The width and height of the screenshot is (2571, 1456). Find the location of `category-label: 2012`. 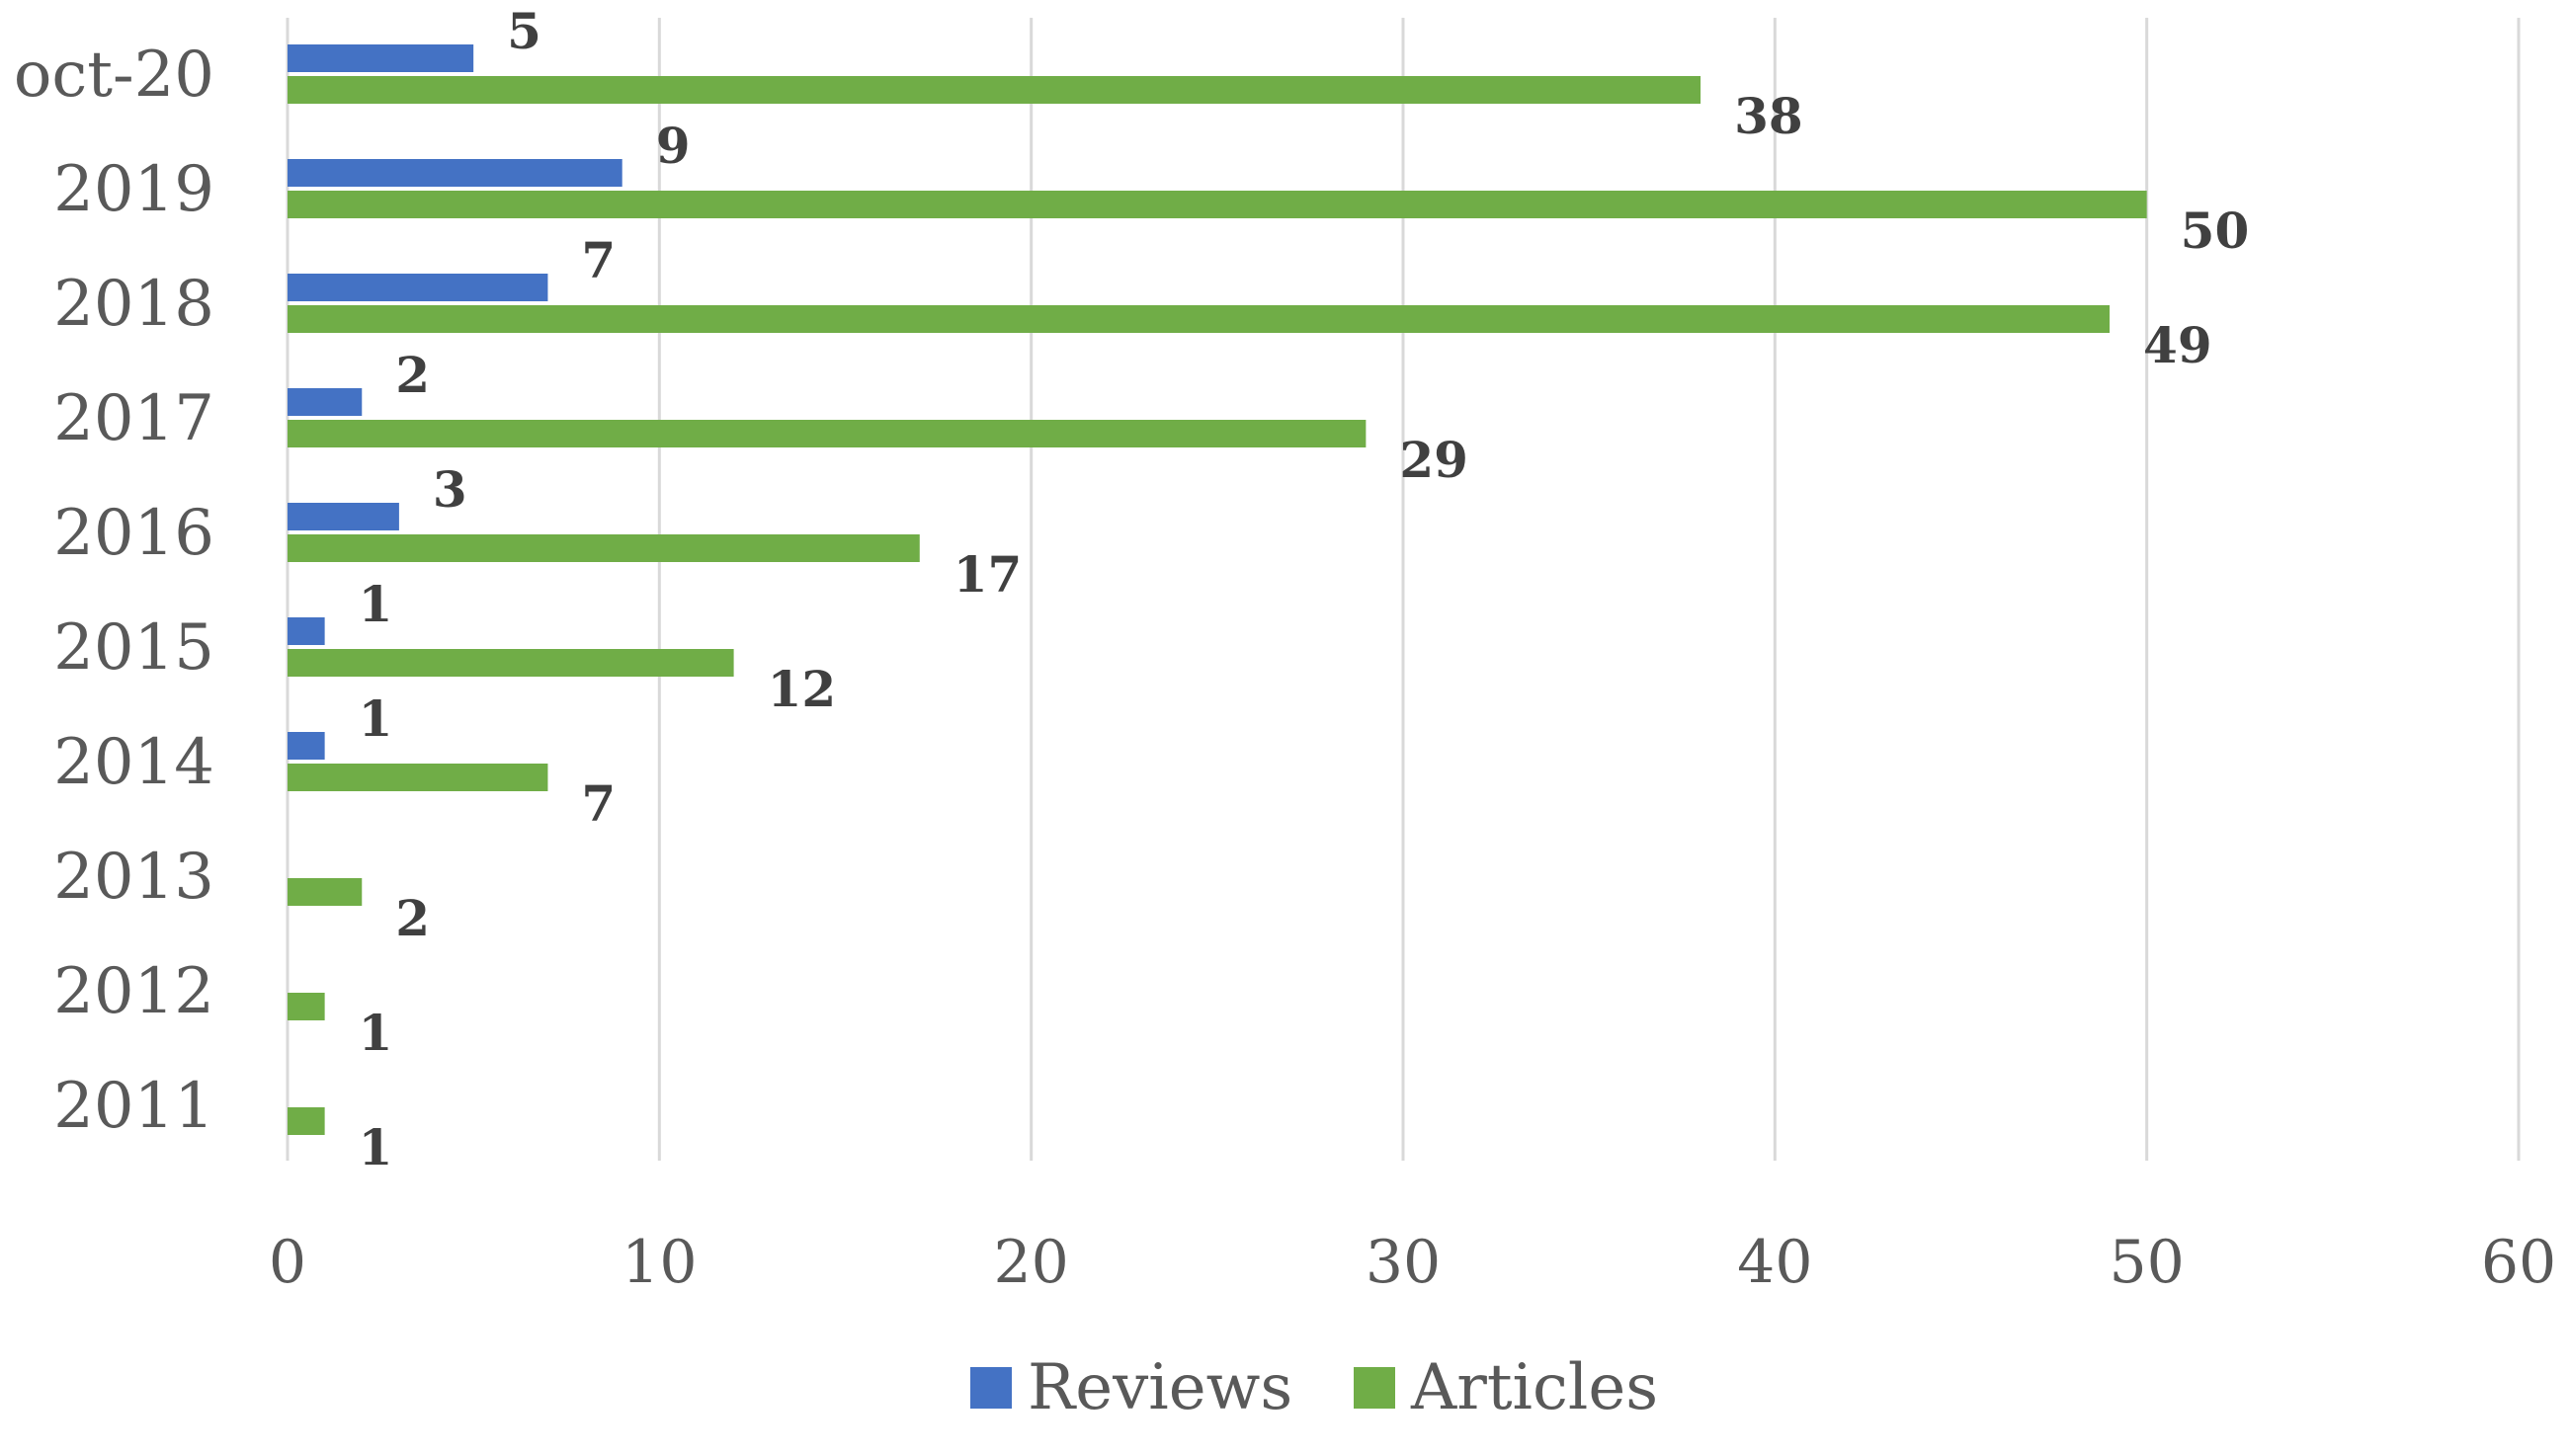

category-label: 2012 is located at coordinates (133, 991).